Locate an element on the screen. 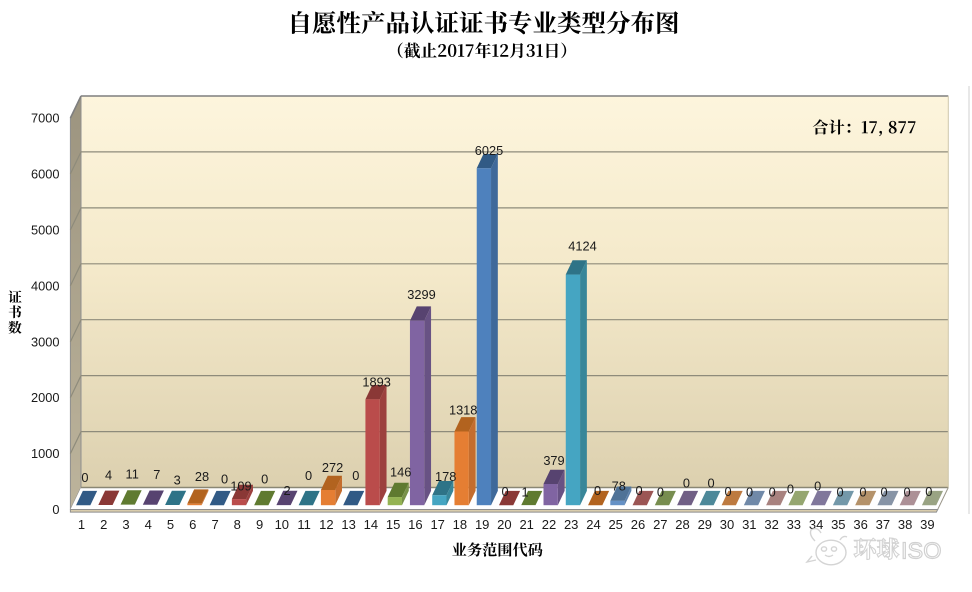 The height and width of the screenshot is (592, 972). svg-text: 33 is located at coordinates (794, 524).